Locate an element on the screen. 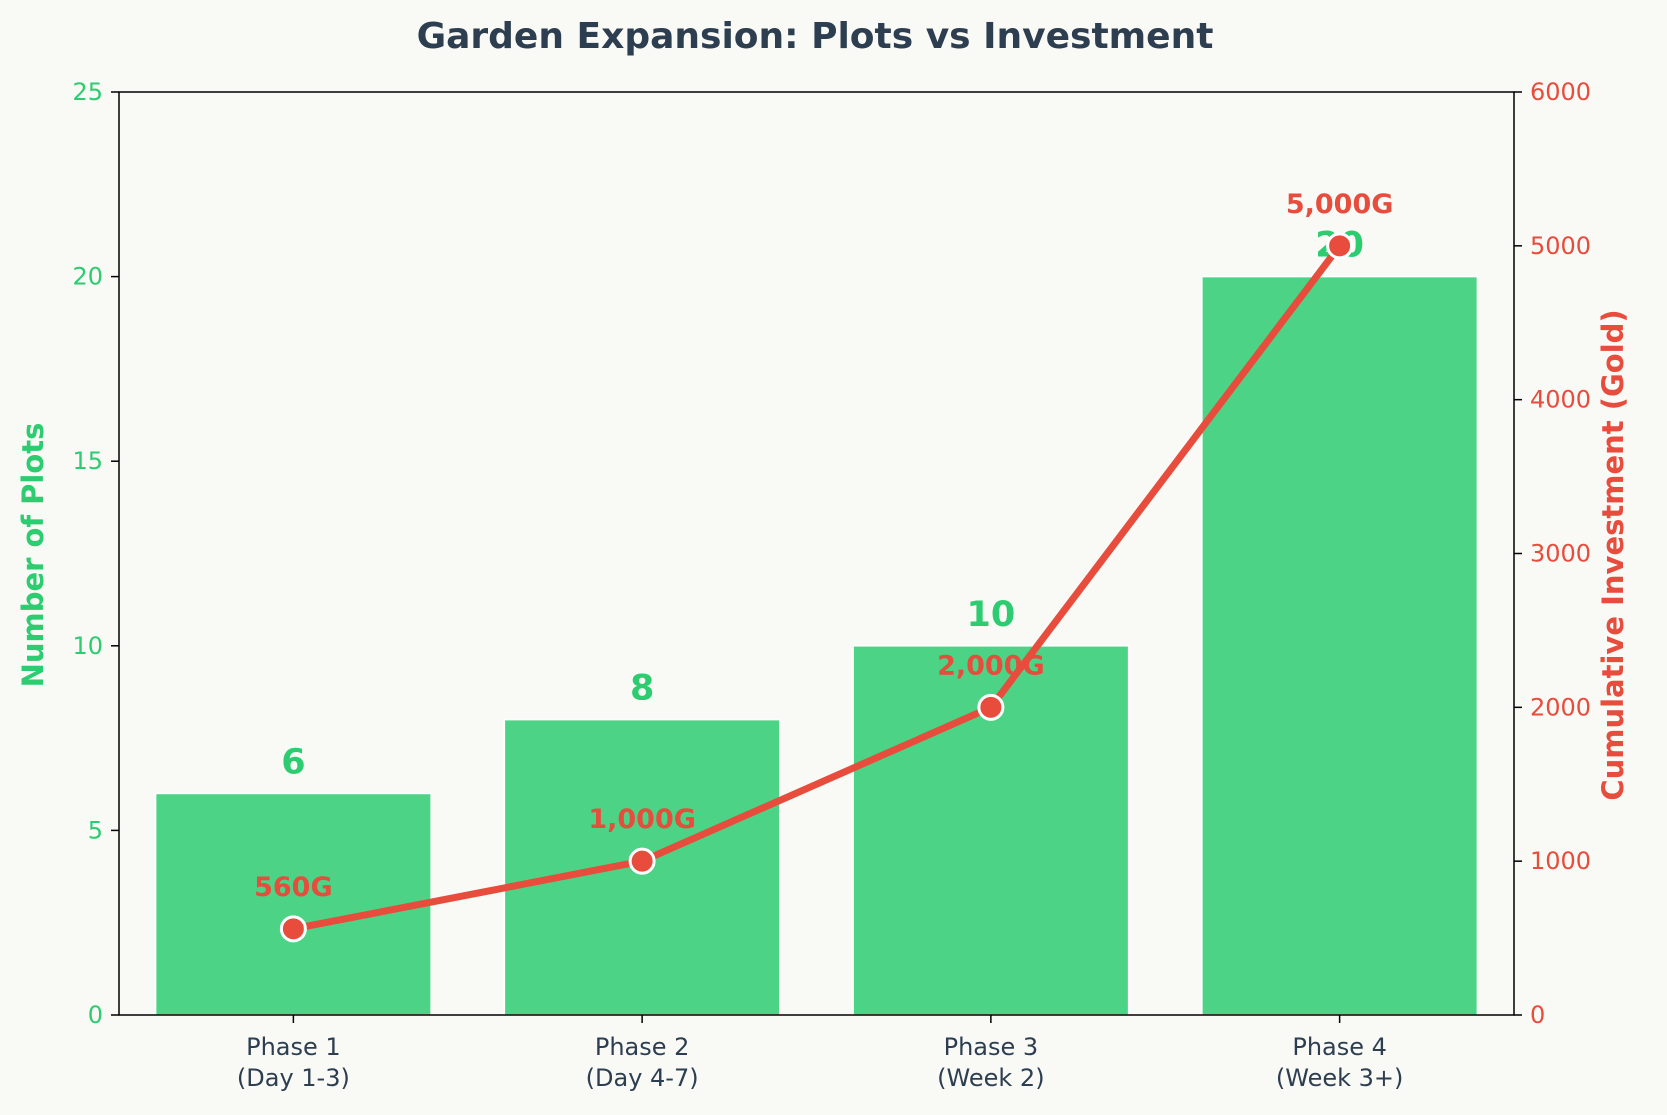  bar-value-label-2: 8 is located at coordinates (642, 689).